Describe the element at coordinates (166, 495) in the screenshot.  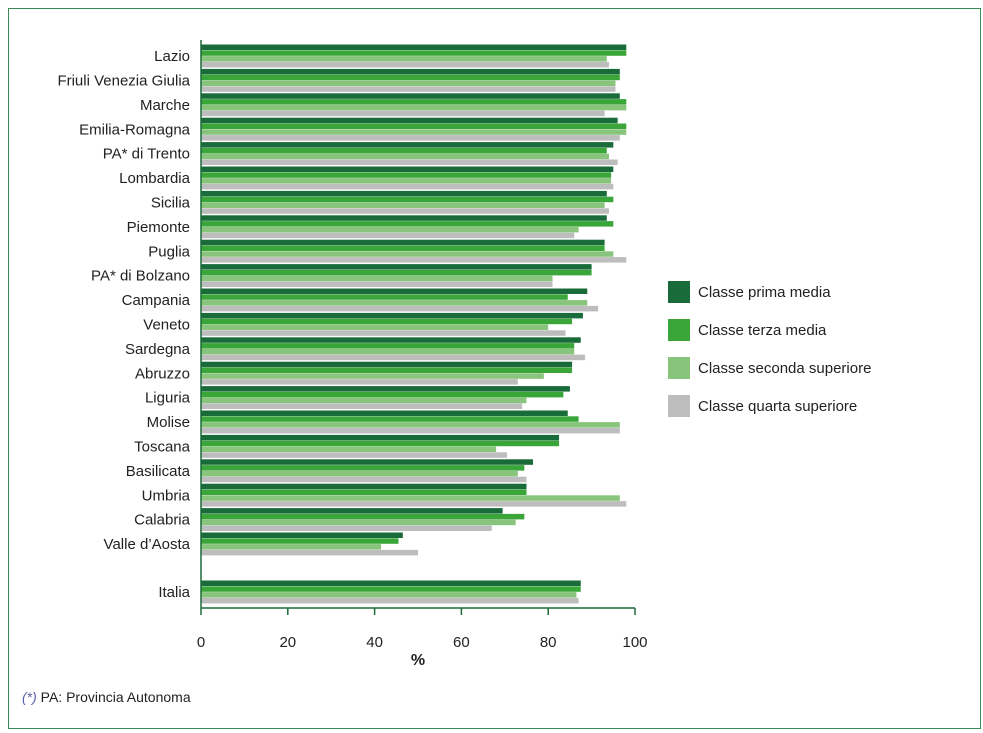
I see `category-label: Umbria` at that location.